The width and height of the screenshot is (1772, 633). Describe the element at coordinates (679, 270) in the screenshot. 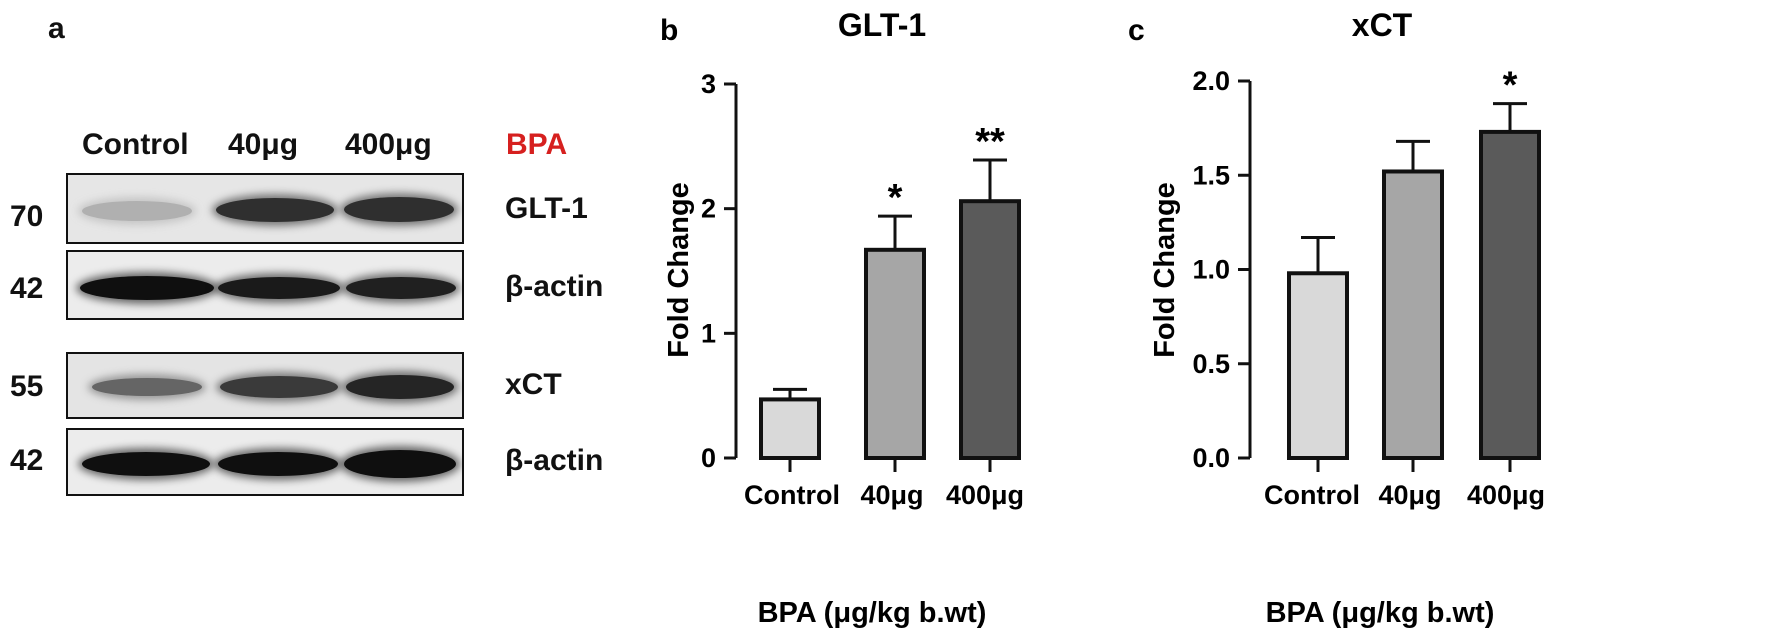

I see `y-axis-label-glt1: Fold Change` at that location.